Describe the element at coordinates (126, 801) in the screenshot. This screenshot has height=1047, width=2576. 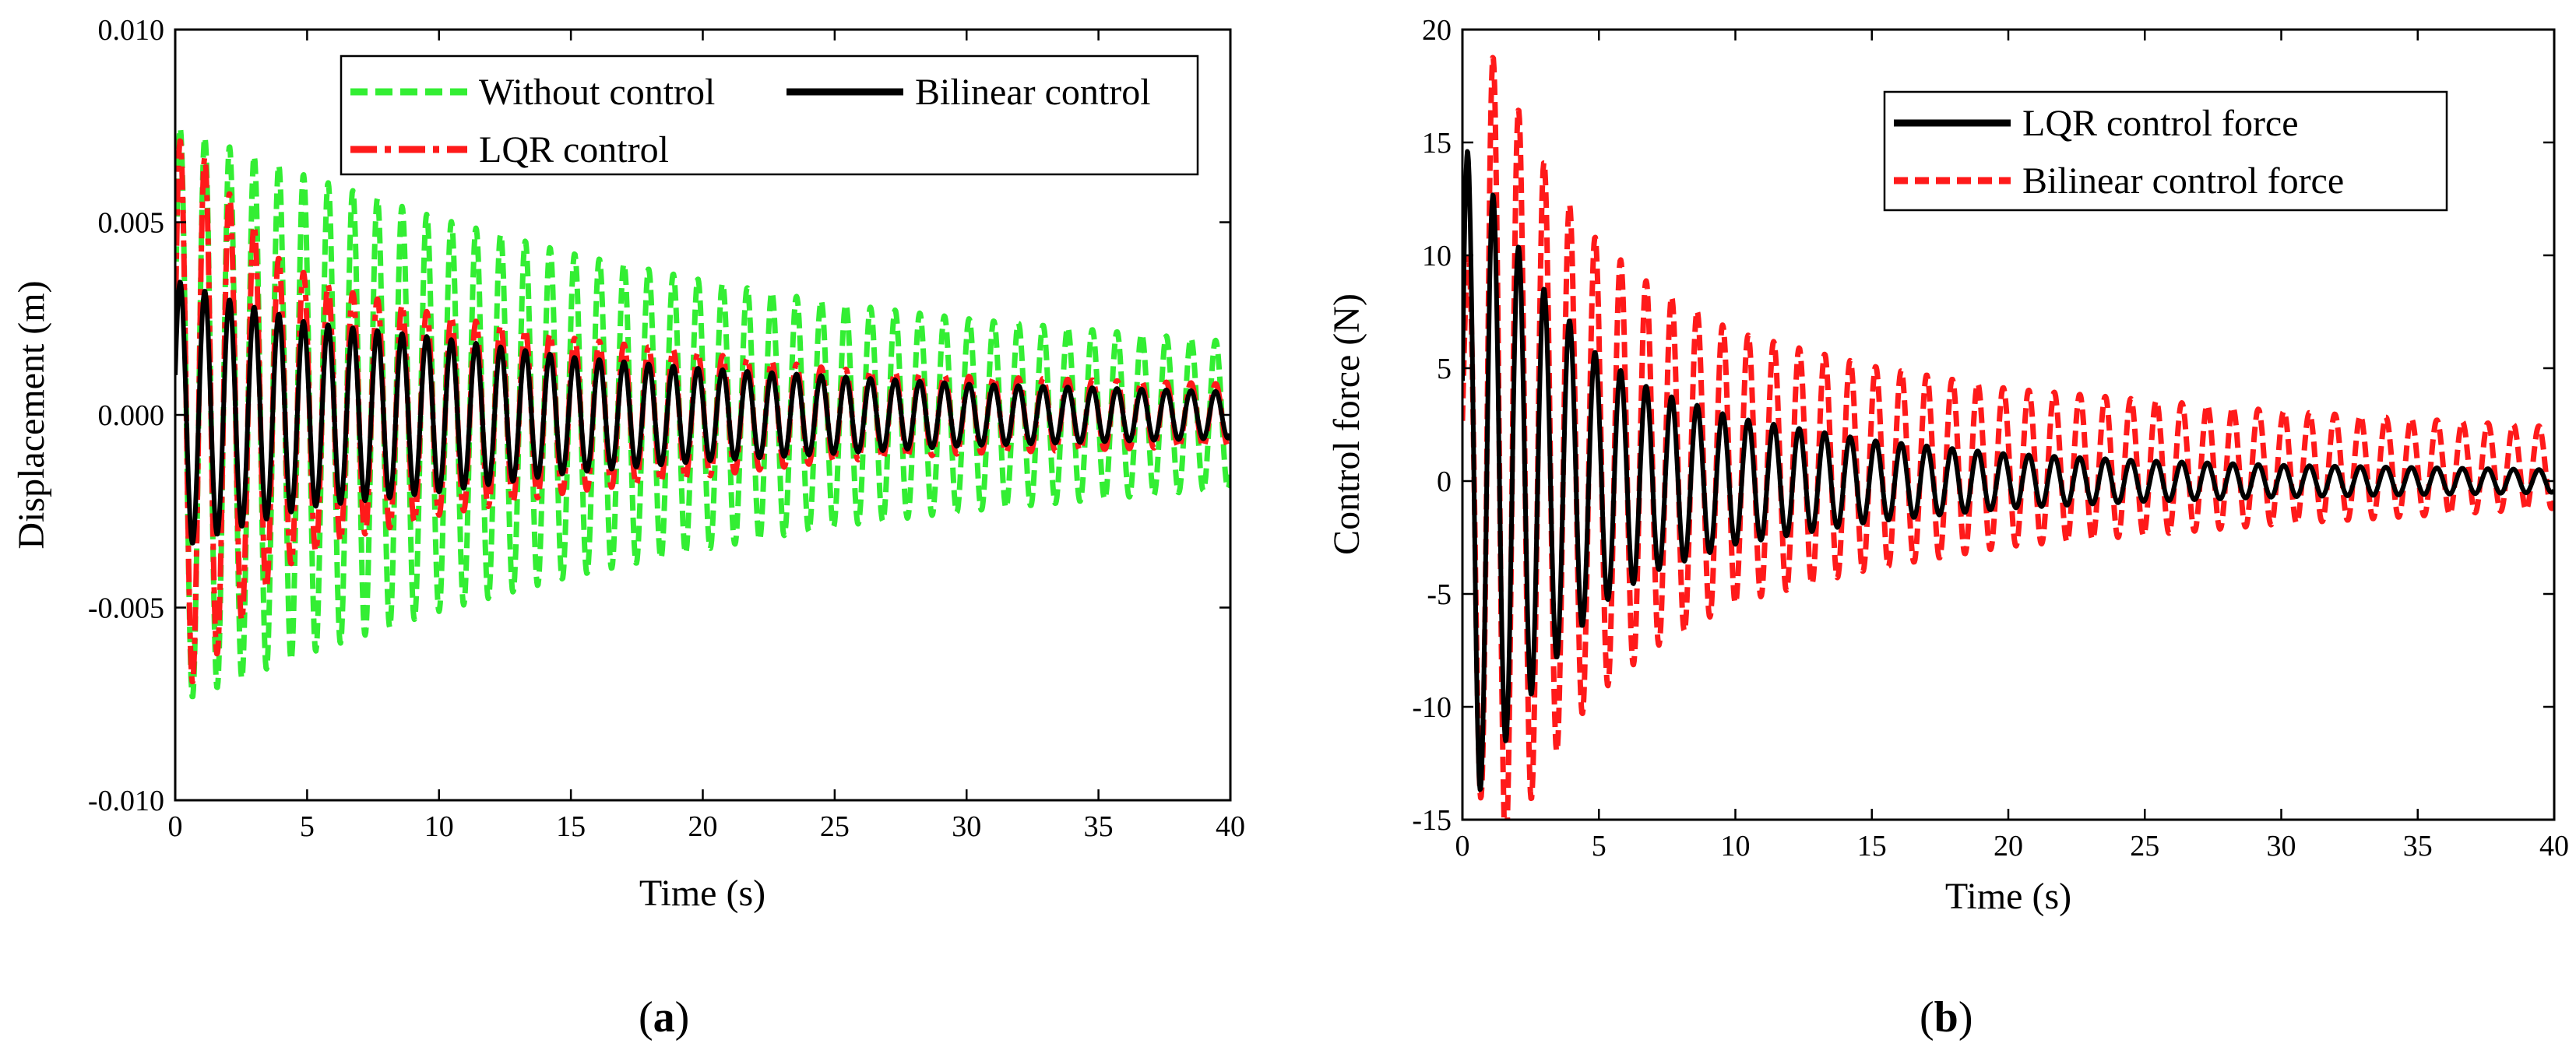
I see `y-tick-label: -0.010` at that location.